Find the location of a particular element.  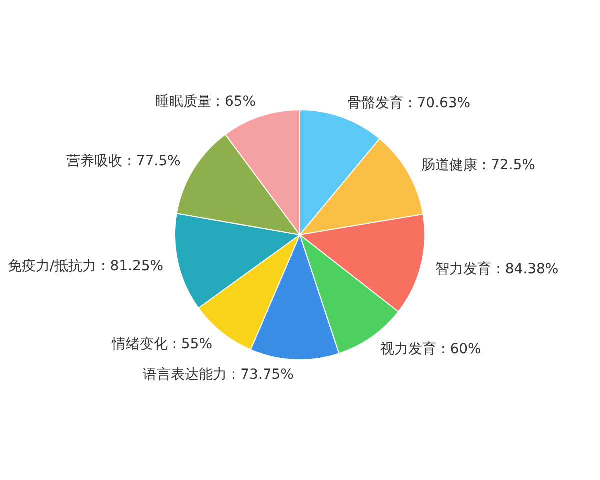

slice-label: 肠道健康 : 72.5% is located at coordinates (478, 165).